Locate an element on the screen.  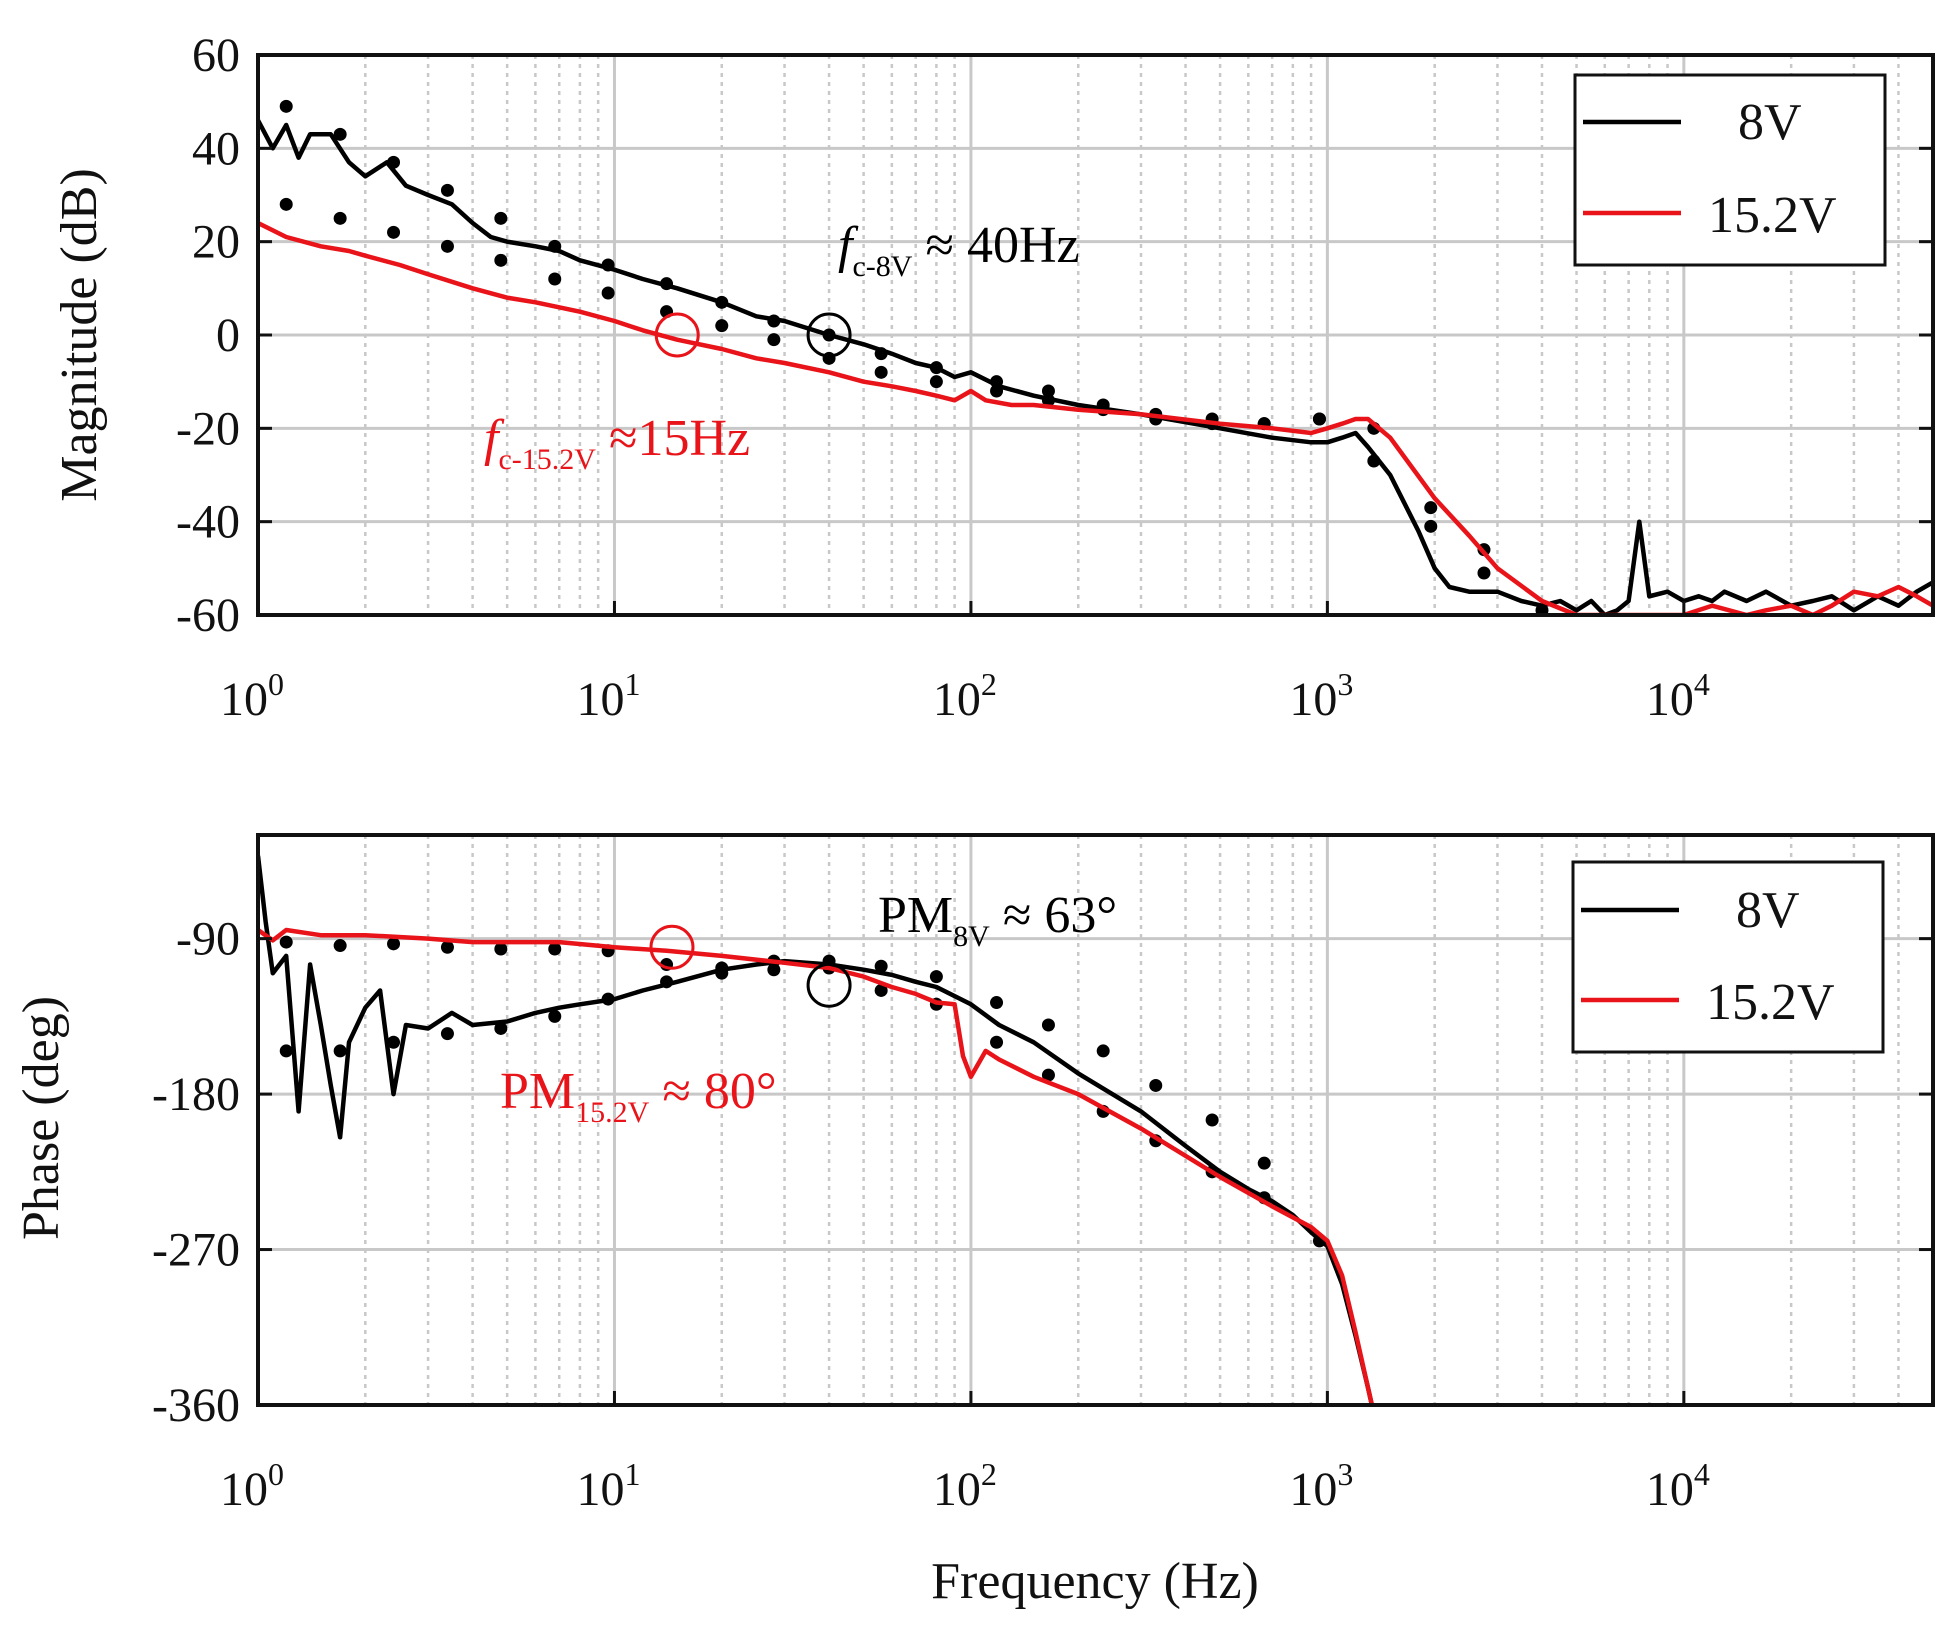
annotation-fc-8v: fc-8V ≈ 40Hz is located at coordinates (943, 287).